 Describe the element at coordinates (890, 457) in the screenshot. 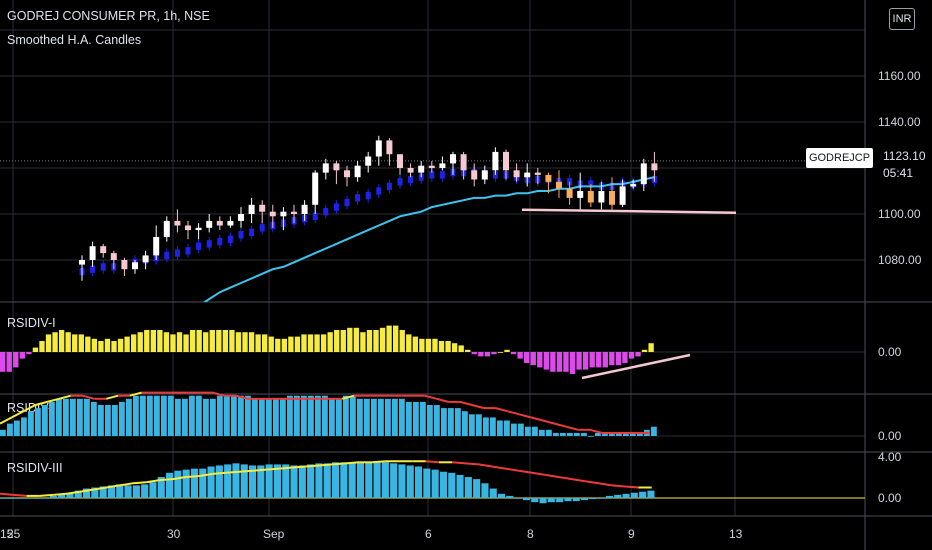

I see `rsidiv-iii-top-label: 4.00` at that location.